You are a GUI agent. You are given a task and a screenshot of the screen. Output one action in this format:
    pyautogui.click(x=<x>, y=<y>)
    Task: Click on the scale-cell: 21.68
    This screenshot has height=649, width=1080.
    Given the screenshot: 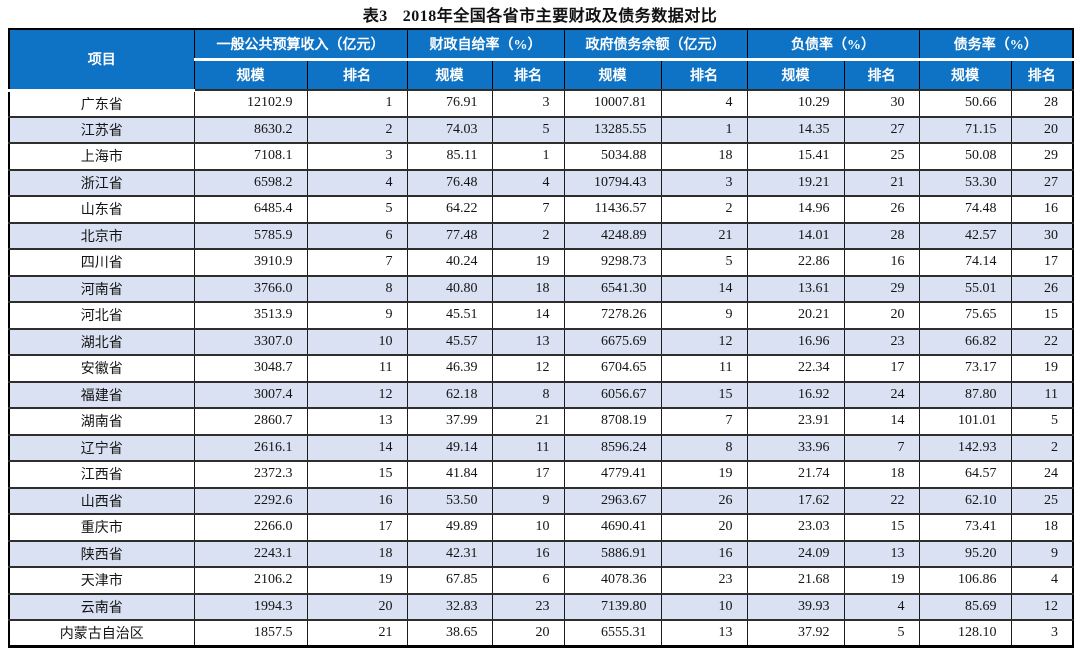 What is the action you would take?
    pyautogui.click(x=795, y=580)
    